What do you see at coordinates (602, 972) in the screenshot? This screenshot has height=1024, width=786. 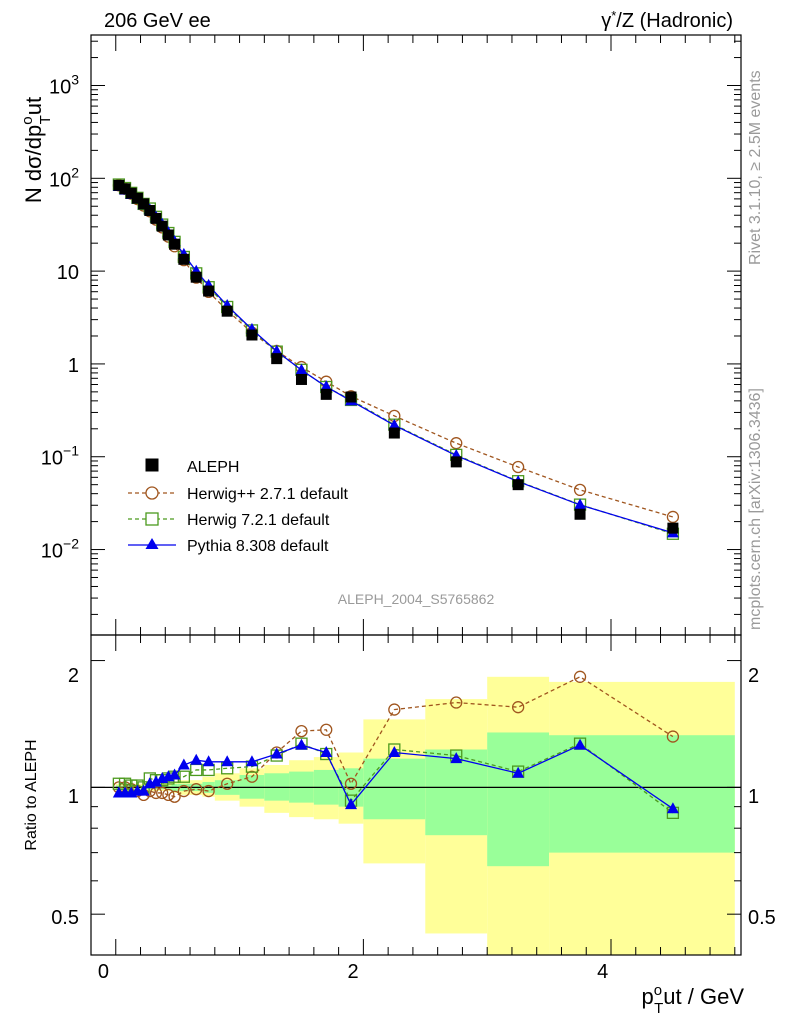 I see `x-tick-label: 4` at bounding box center [602, 972].